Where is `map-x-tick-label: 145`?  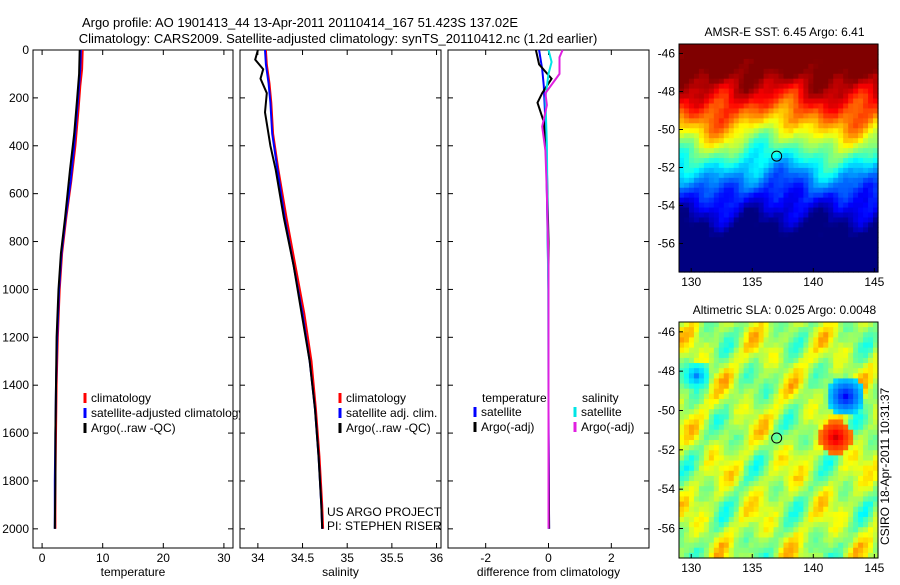 map-x-tick-label: 145 is located at coordinates (874, 568).